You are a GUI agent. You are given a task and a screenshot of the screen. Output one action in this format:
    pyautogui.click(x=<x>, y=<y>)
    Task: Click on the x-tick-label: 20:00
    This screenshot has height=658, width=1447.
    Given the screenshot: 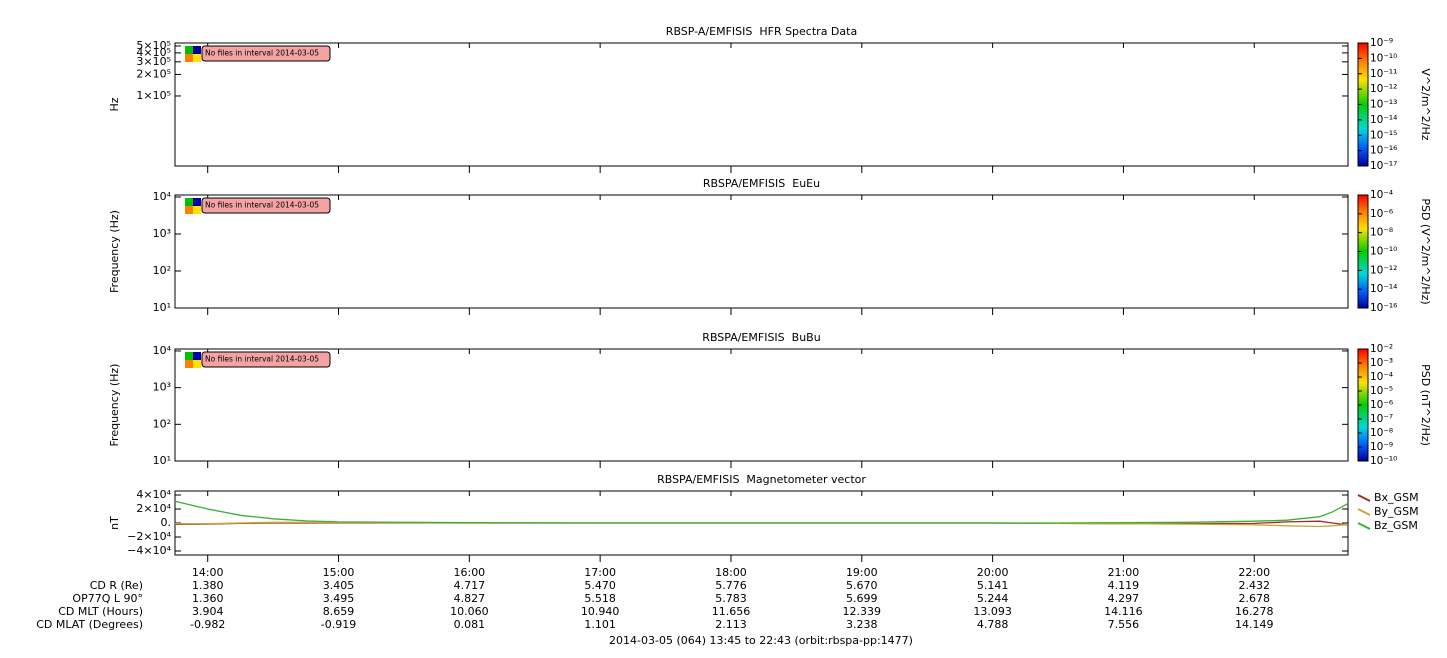 What is the action you would take?
    pyautogui.click(x=993, y=572)
    